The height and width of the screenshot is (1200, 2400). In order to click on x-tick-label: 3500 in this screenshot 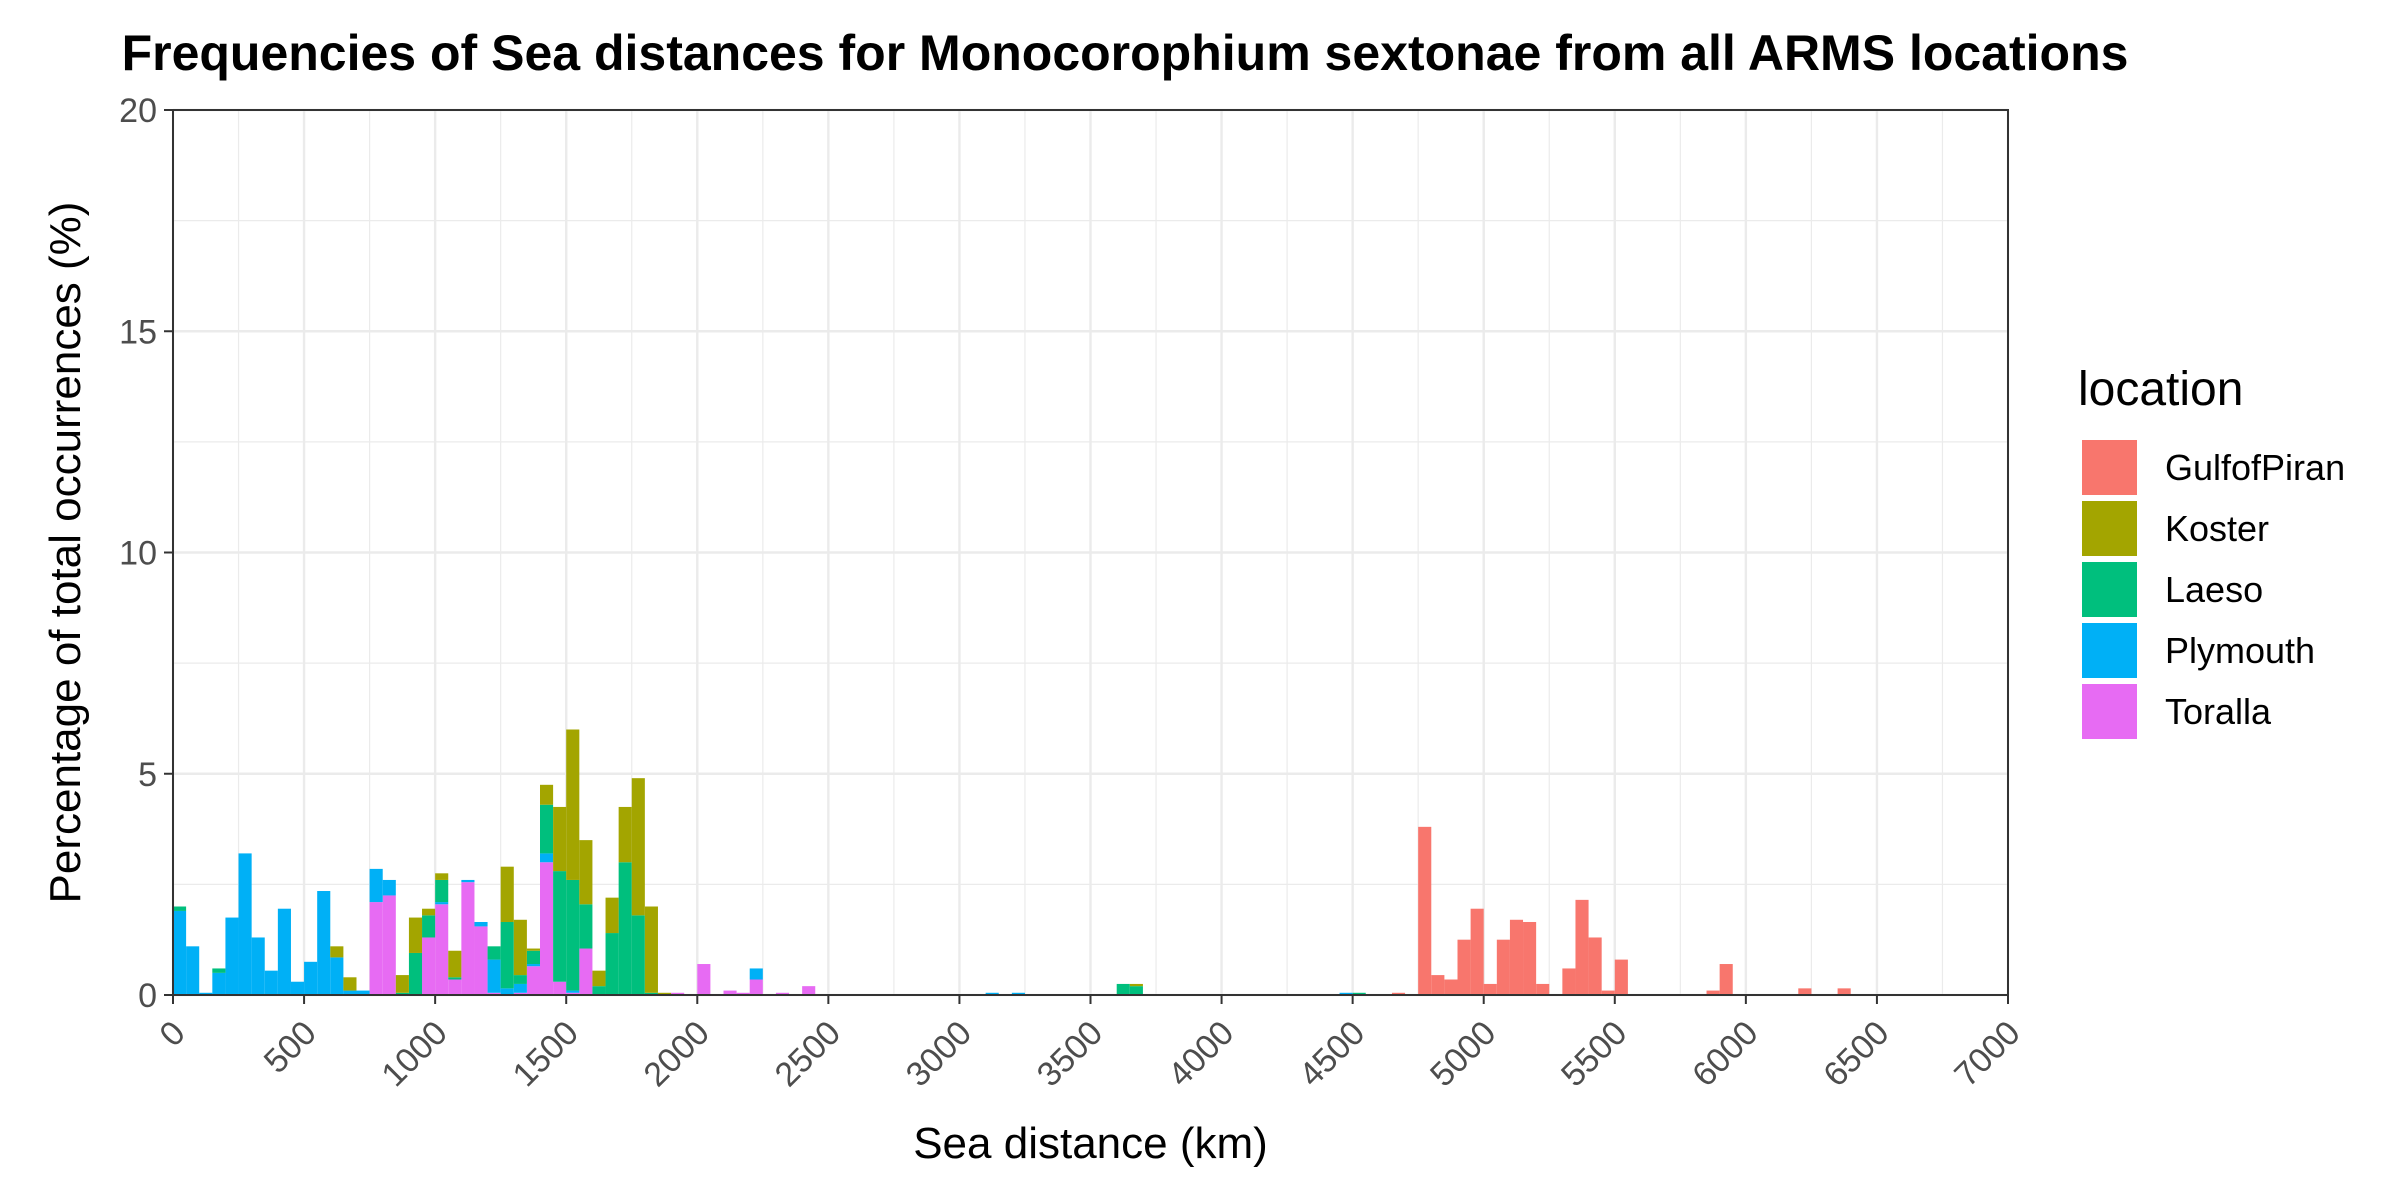, I will do `click(1070, 1054)`.